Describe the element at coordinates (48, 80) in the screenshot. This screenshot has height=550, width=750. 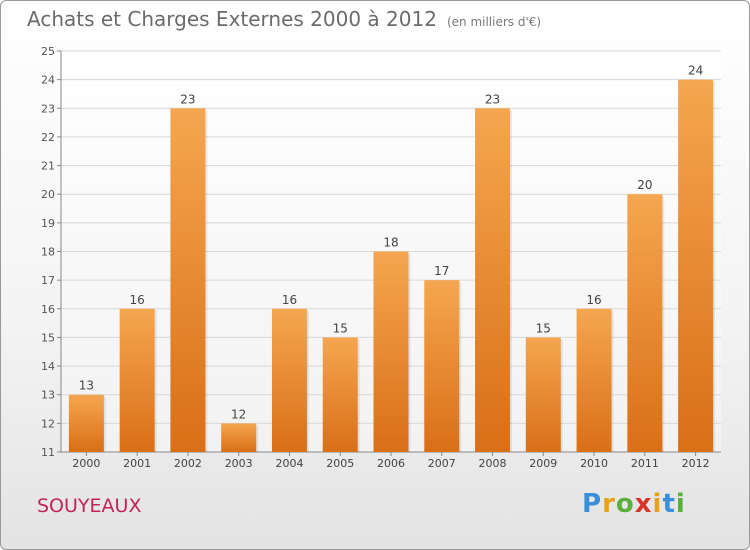
I see `y-tick-label: 24` at that location.